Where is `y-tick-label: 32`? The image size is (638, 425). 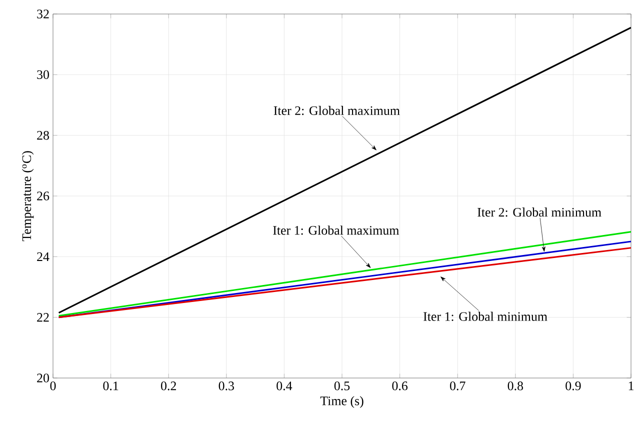
y-tick-label: 32 is located at coordinates (43, 14).